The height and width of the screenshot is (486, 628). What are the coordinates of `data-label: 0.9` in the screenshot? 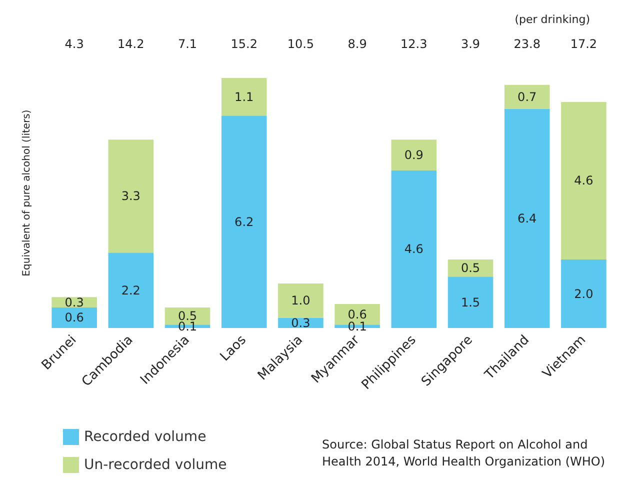 It's located at (414, 155).